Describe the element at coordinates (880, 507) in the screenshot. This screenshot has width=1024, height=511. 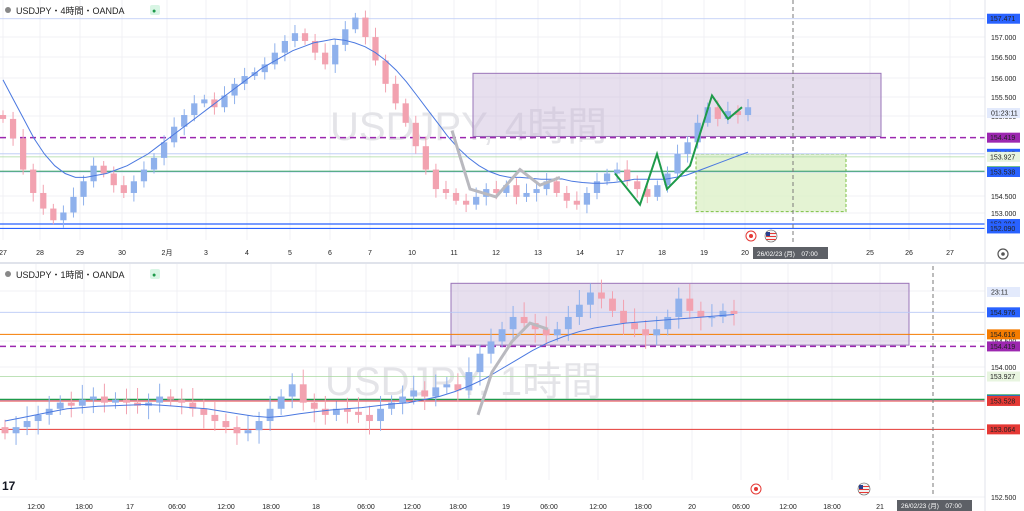
I see `time-tick-label: 21` at that location.